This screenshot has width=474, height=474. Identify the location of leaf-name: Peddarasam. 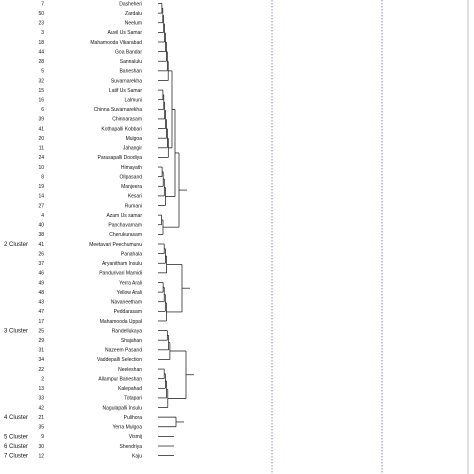
(128, 312).